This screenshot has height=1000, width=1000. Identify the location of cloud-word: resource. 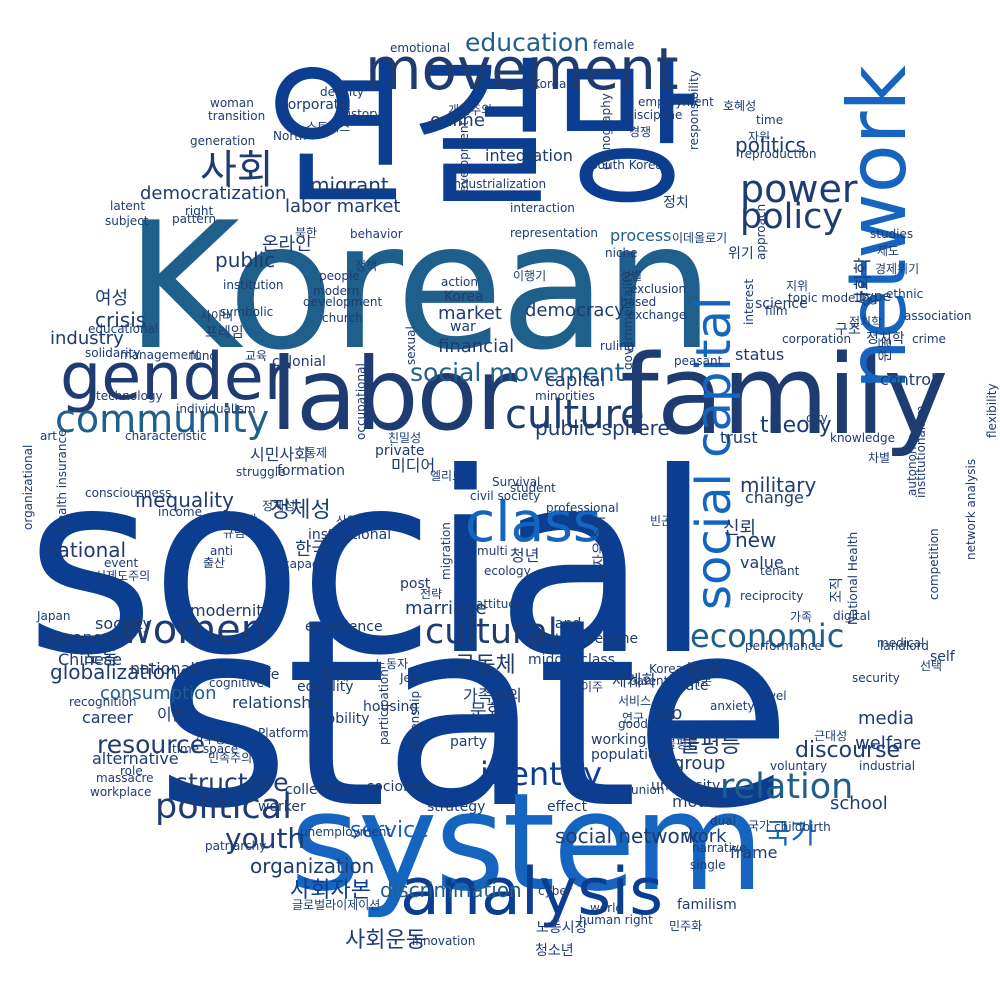
(151, 744).